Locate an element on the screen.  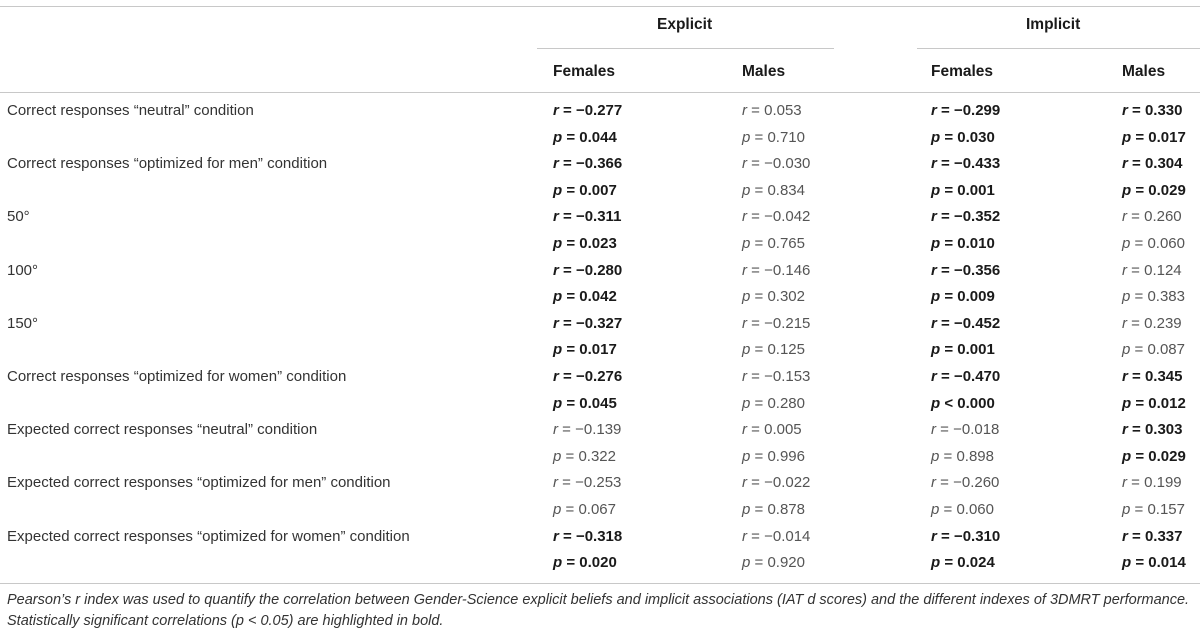
stat-value: = −0.277 is located at coordinates (593, 110).